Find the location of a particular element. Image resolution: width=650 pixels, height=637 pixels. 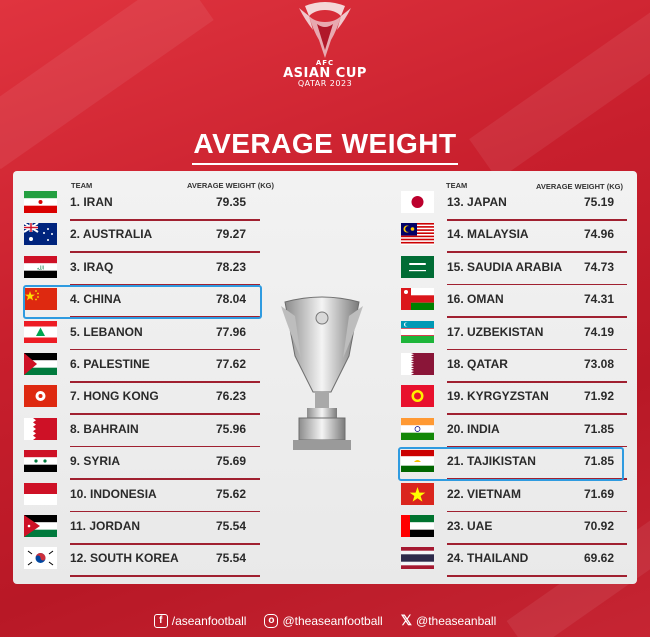

team-row: 19. KYRGYZSTAN 71.92 is located at coordinates (516, 400).